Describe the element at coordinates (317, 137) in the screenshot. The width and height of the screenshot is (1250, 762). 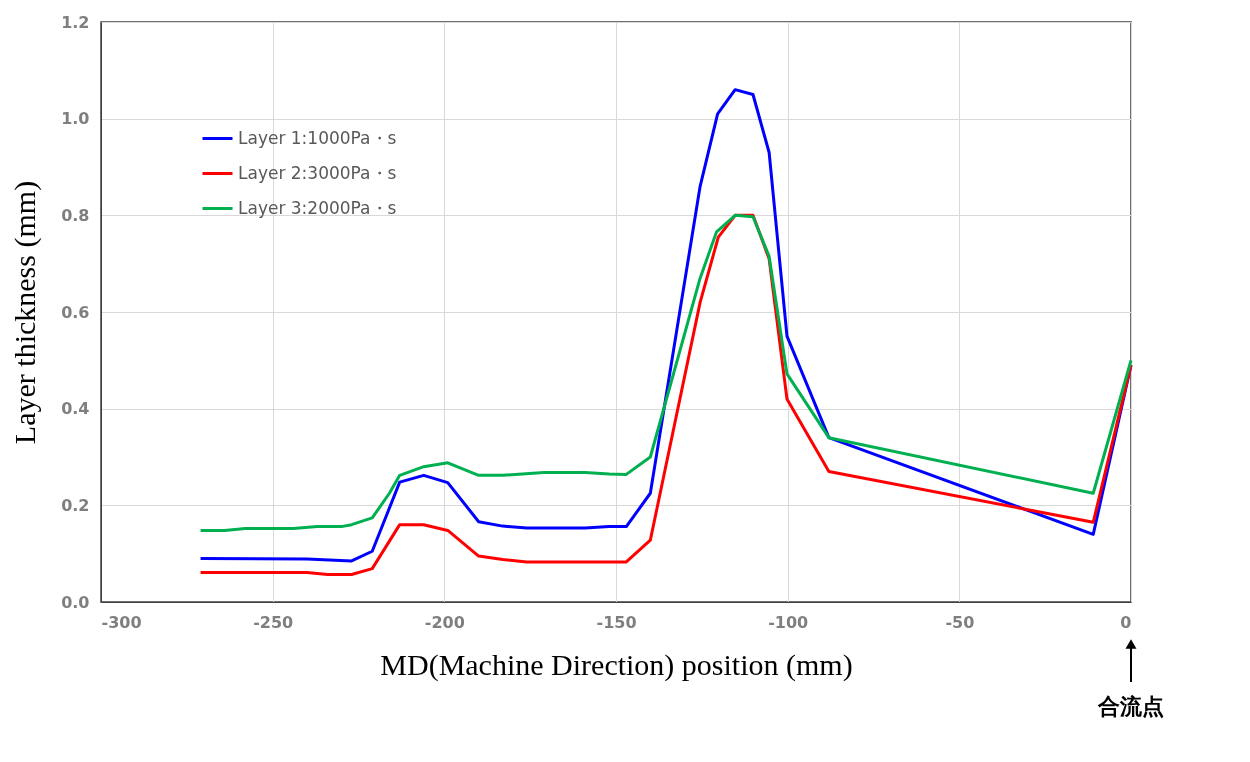
I see `legend-label: Layer 1:1000Pa・s` at that location.